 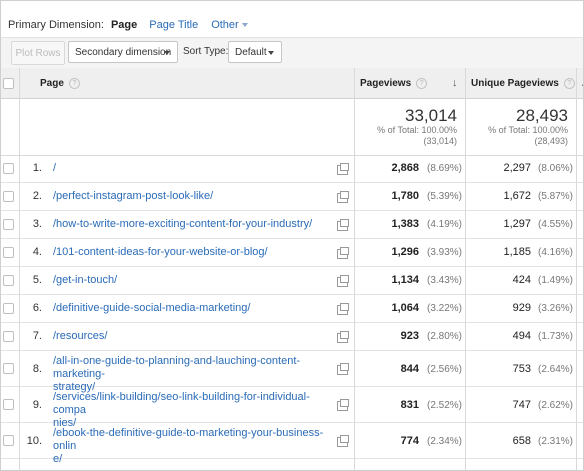 I want to click on pageviews-percent: (2.52%), so click(x=444, y=405).